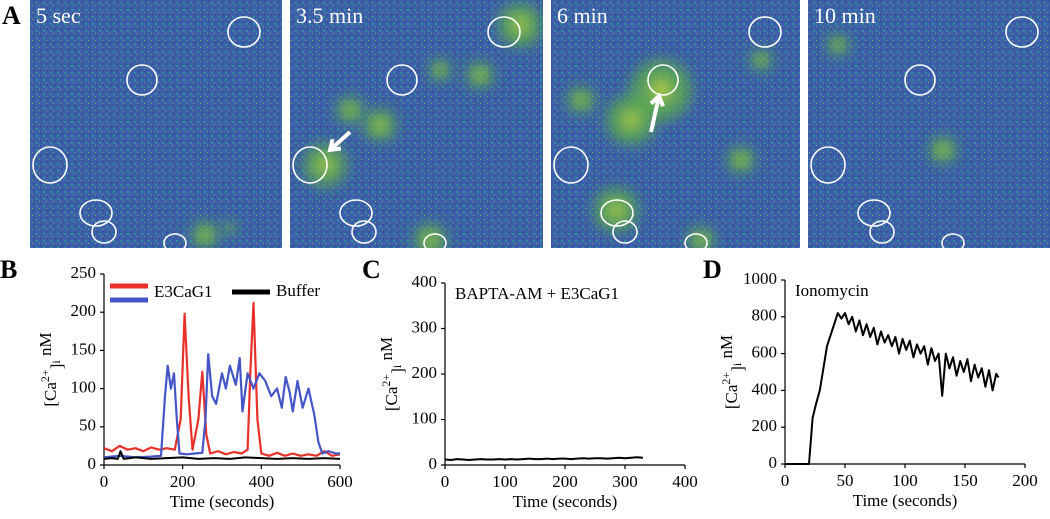 This screenshot has height=519, width=1050. I want to click on arrow-head, so click(657, 99).